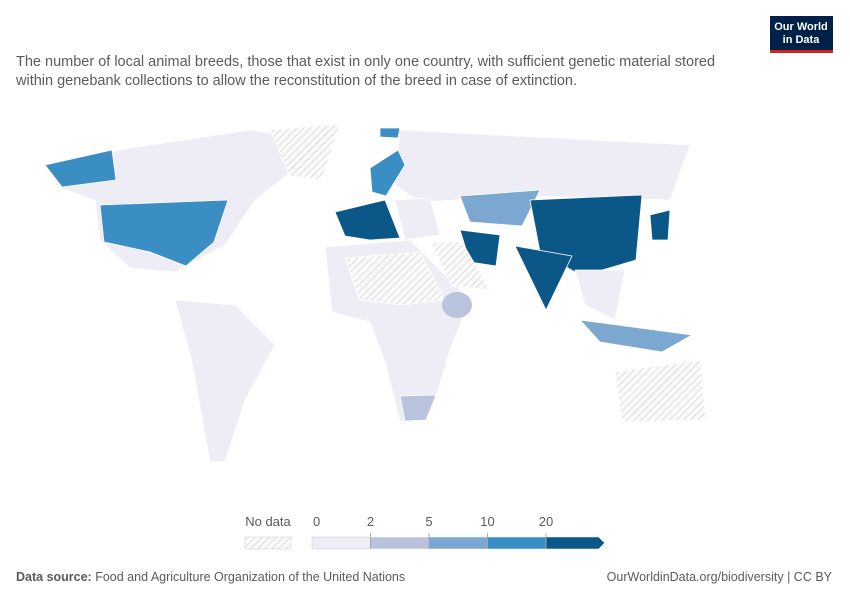 This screenshot has height=600, width=850. I want to click on legend-no-data-swatch, so click(268, 543).